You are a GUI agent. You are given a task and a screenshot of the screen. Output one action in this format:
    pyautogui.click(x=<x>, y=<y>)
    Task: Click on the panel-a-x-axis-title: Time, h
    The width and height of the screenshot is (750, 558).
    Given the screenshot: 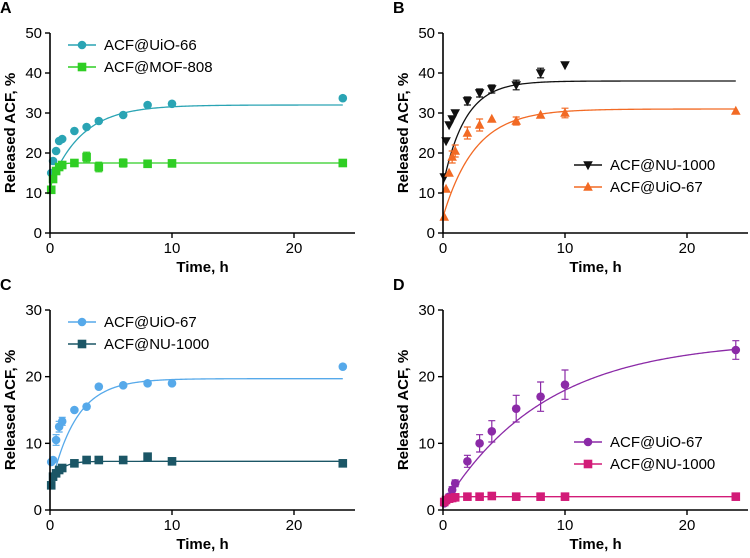 What is the action you would take?
    pyautogui.click(x=202, y=267)
    